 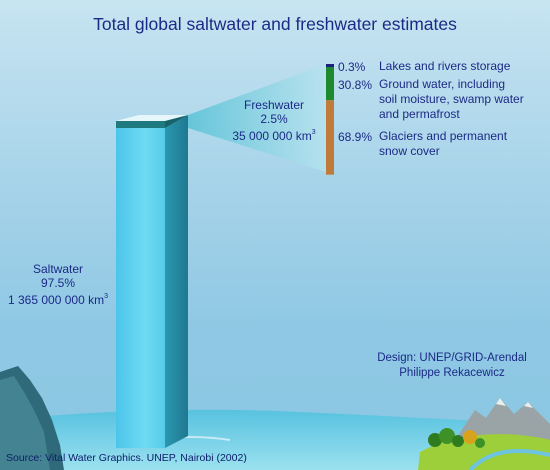 I want to click on column-front, so click(x=140, y=288).